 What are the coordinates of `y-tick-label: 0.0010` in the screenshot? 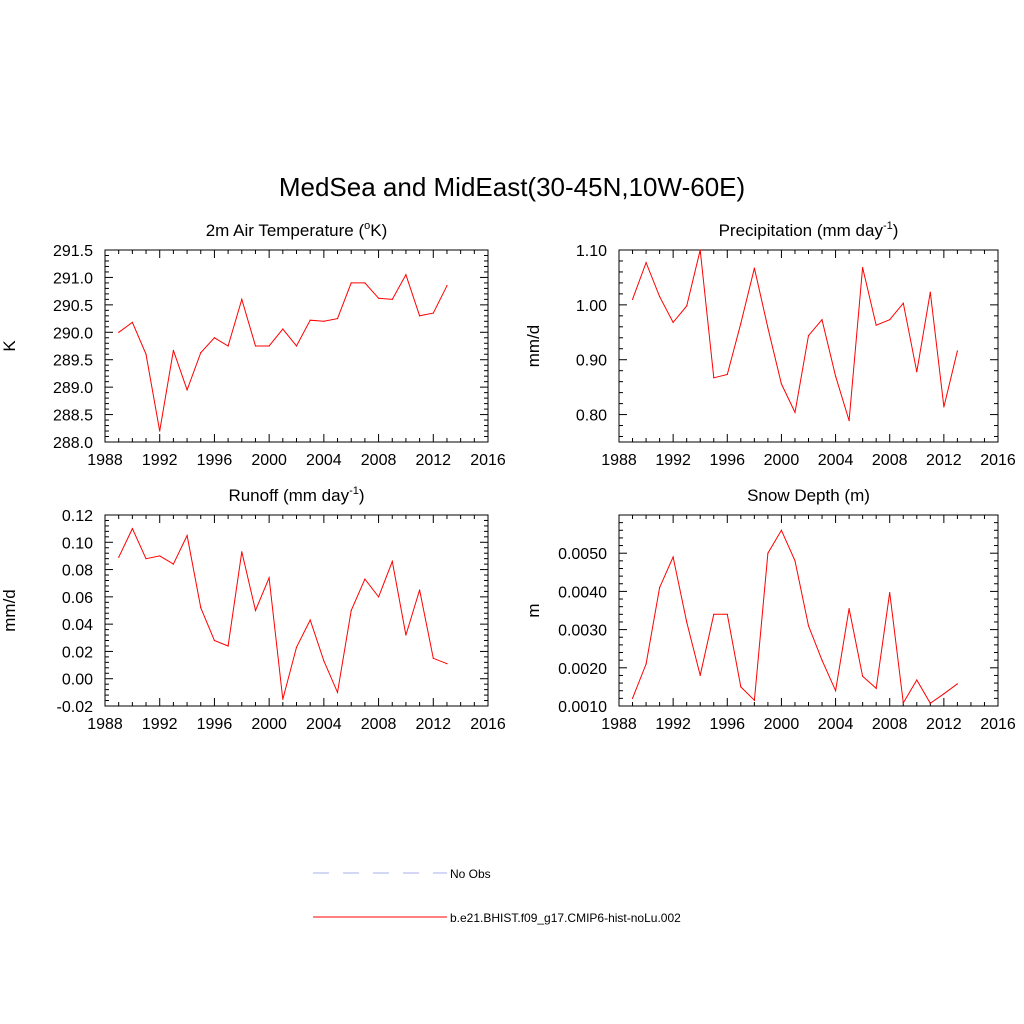 It's located at (582, 707).